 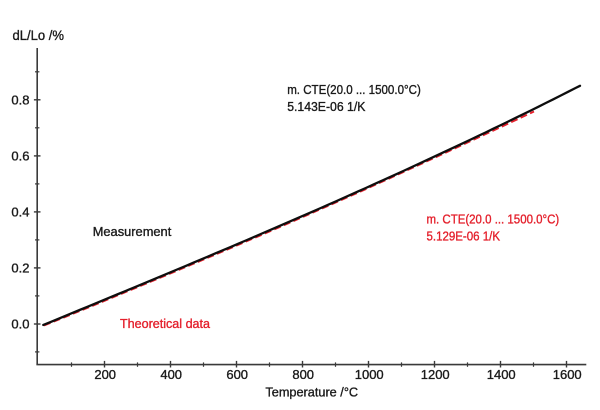 What do you see at coordinates (501, 374) in the screenshot?
I see `svg-text: 1400` at bounding box center [501, 374].